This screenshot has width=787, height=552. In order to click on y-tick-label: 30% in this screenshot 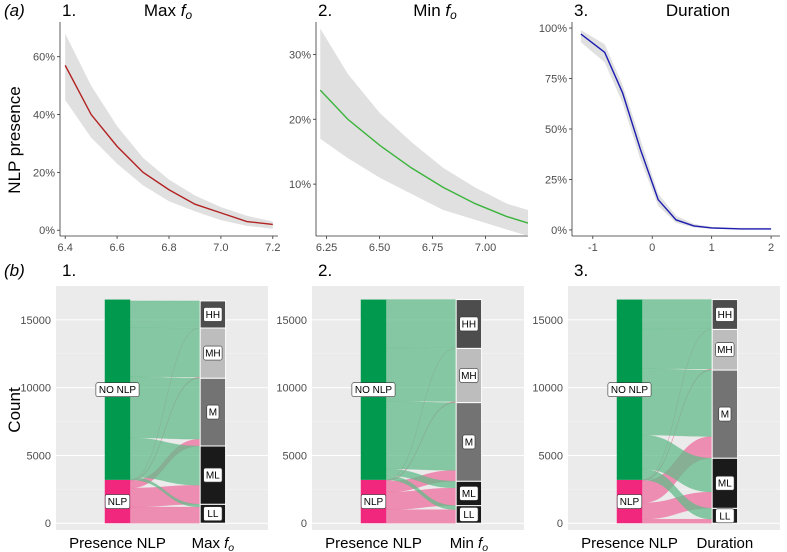, I will do `click(300, 55)`.